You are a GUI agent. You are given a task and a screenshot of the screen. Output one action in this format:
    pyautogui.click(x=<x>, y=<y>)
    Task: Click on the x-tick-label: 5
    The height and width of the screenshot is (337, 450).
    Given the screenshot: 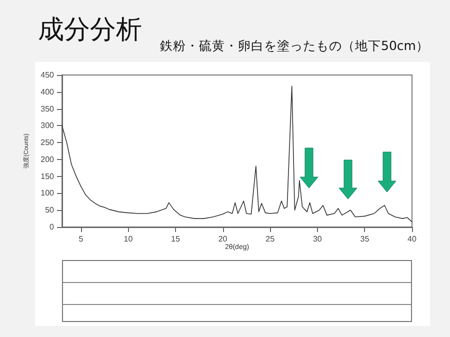 What is the action you would take?
    pyautogui.click(x=81, y=239)
    